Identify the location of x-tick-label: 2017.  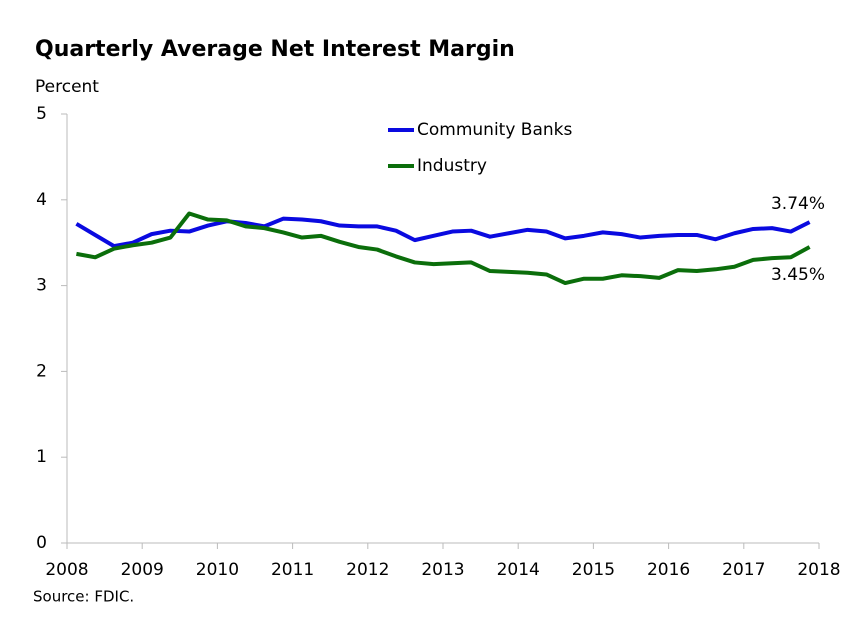
(743, 570).